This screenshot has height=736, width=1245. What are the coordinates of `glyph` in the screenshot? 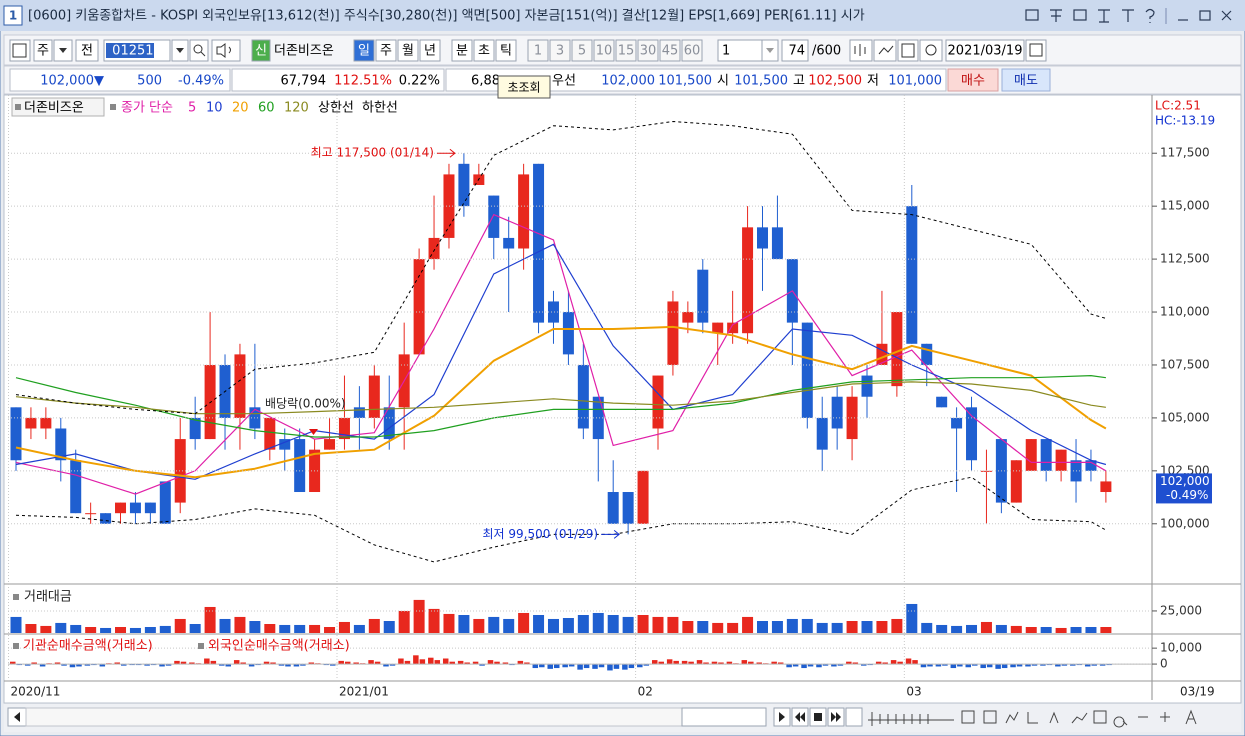 It's located at (782, 717).